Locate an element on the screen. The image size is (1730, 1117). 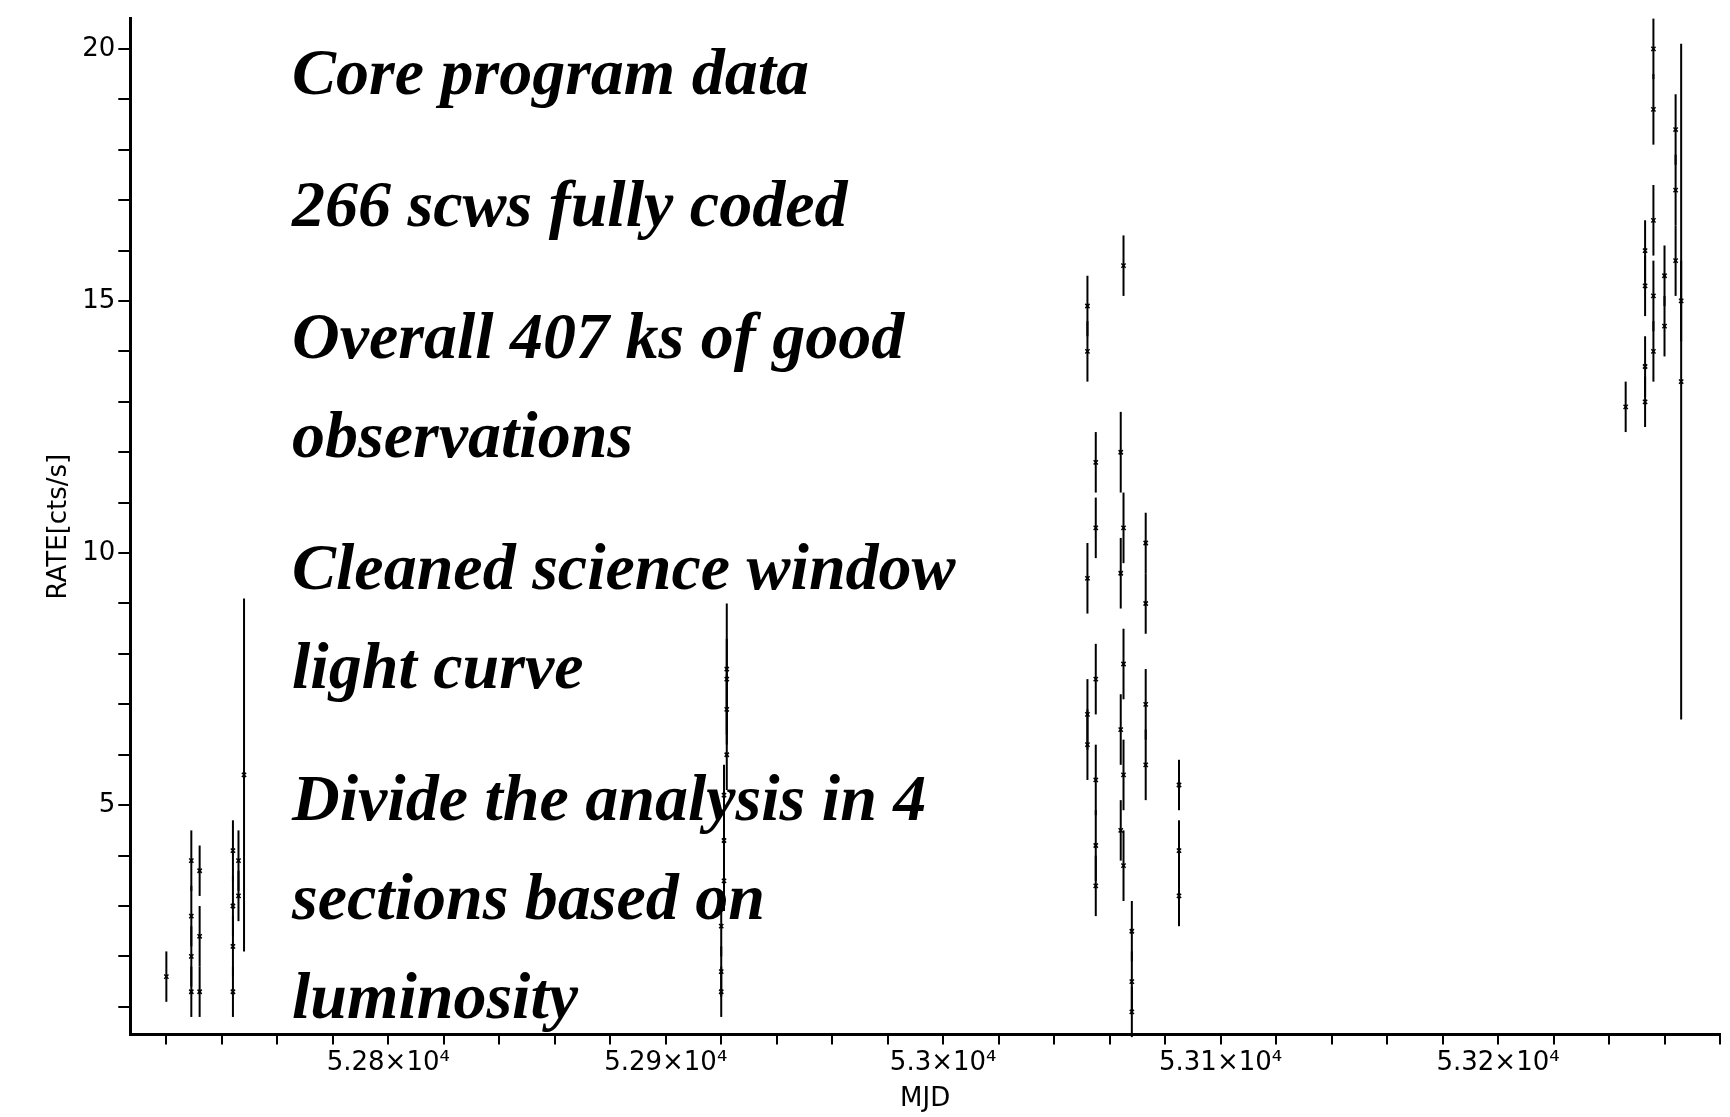
x-tick-label: 5.28×10⁴ is located at coordinates (388, 1060).